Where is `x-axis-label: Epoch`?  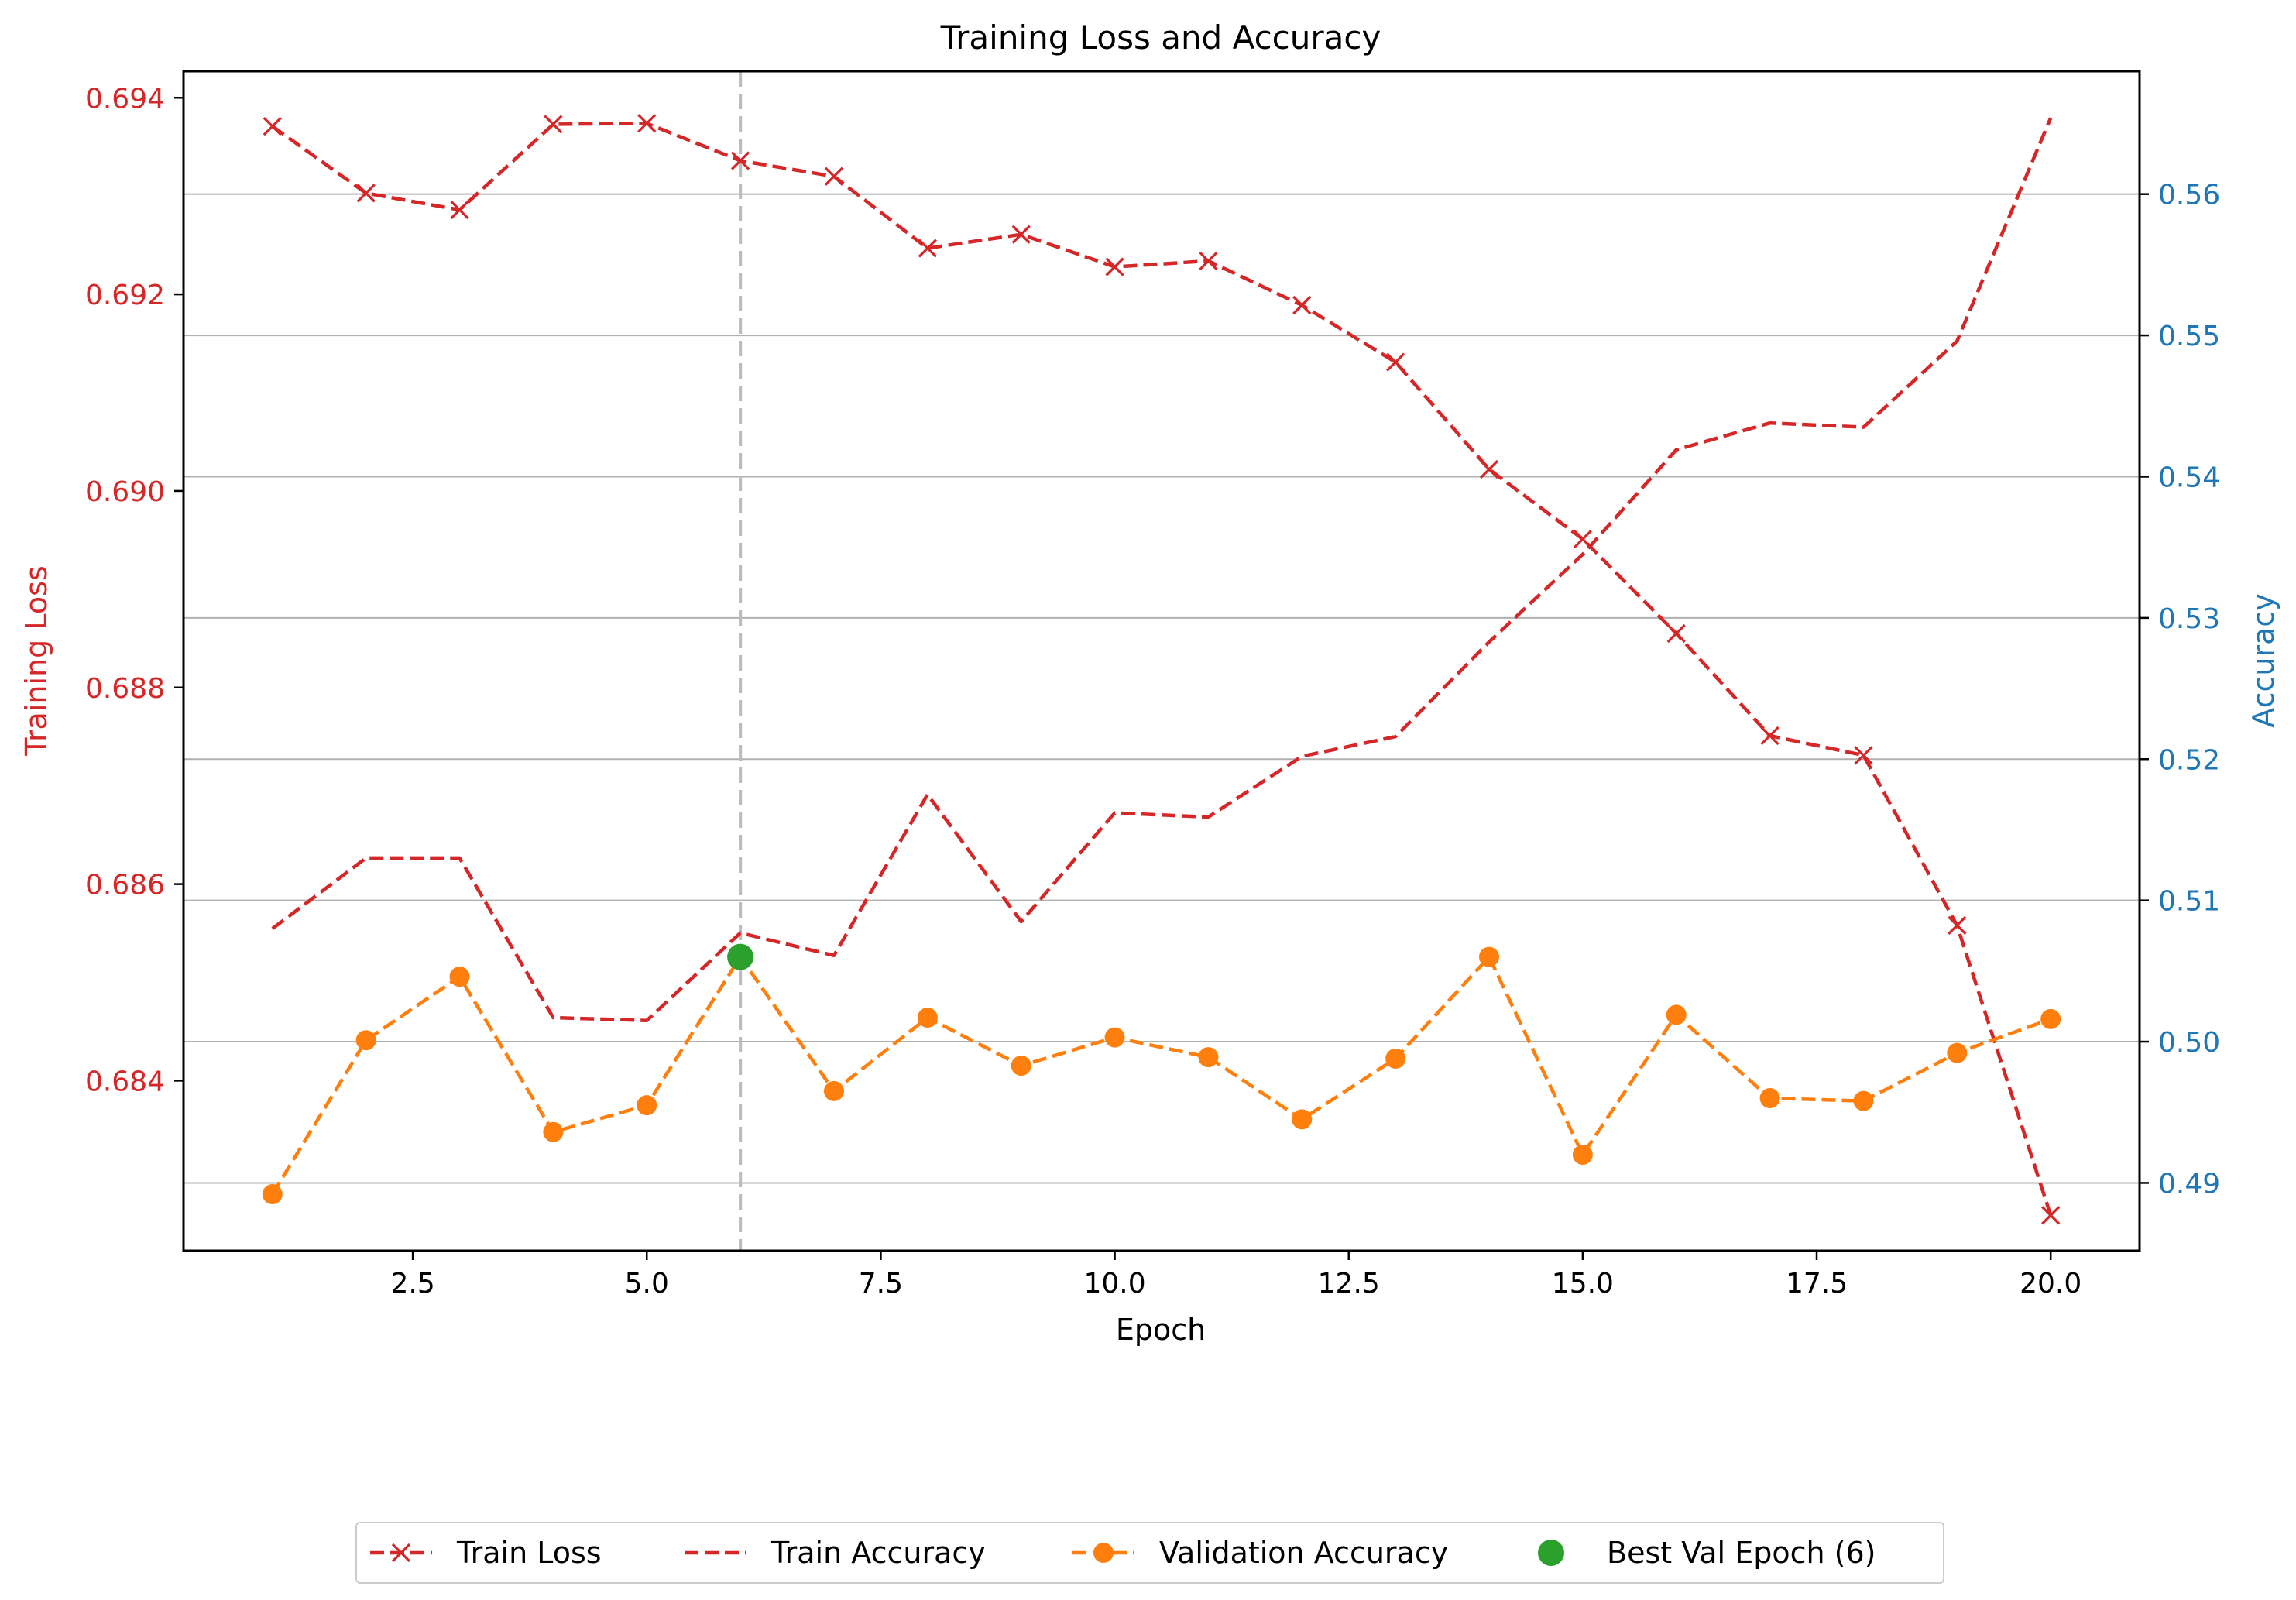 x-axis-label: Epoch is located at coordinates (1161, 1330).